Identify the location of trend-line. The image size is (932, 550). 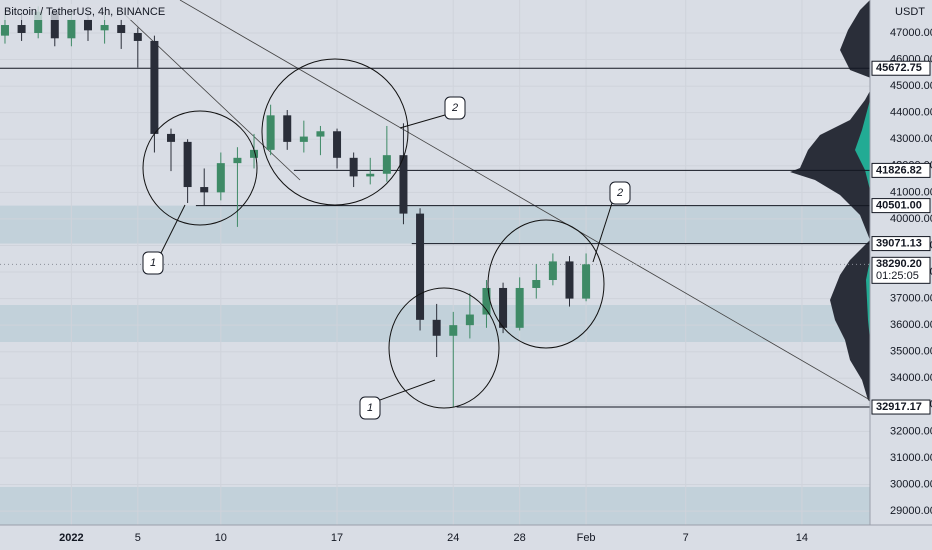
(210, 95).